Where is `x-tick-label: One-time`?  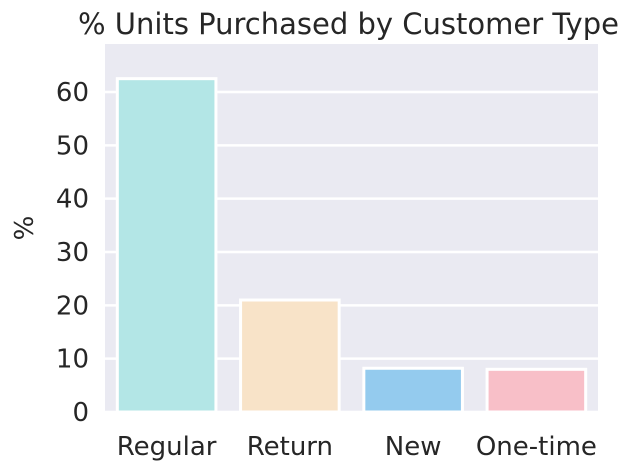
x-tick-label: One-time is located at coordinates (536, 447).